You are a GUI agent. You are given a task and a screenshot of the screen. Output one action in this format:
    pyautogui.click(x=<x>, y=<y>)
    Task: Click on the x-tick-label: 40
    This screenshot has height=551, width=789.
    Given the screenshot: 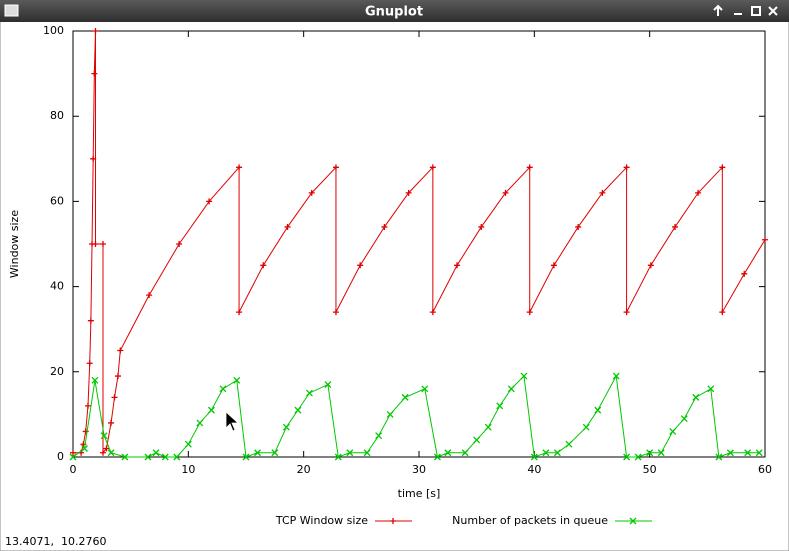 What is the action you would take?
    pyautogui.click(x=534, y=469)
    